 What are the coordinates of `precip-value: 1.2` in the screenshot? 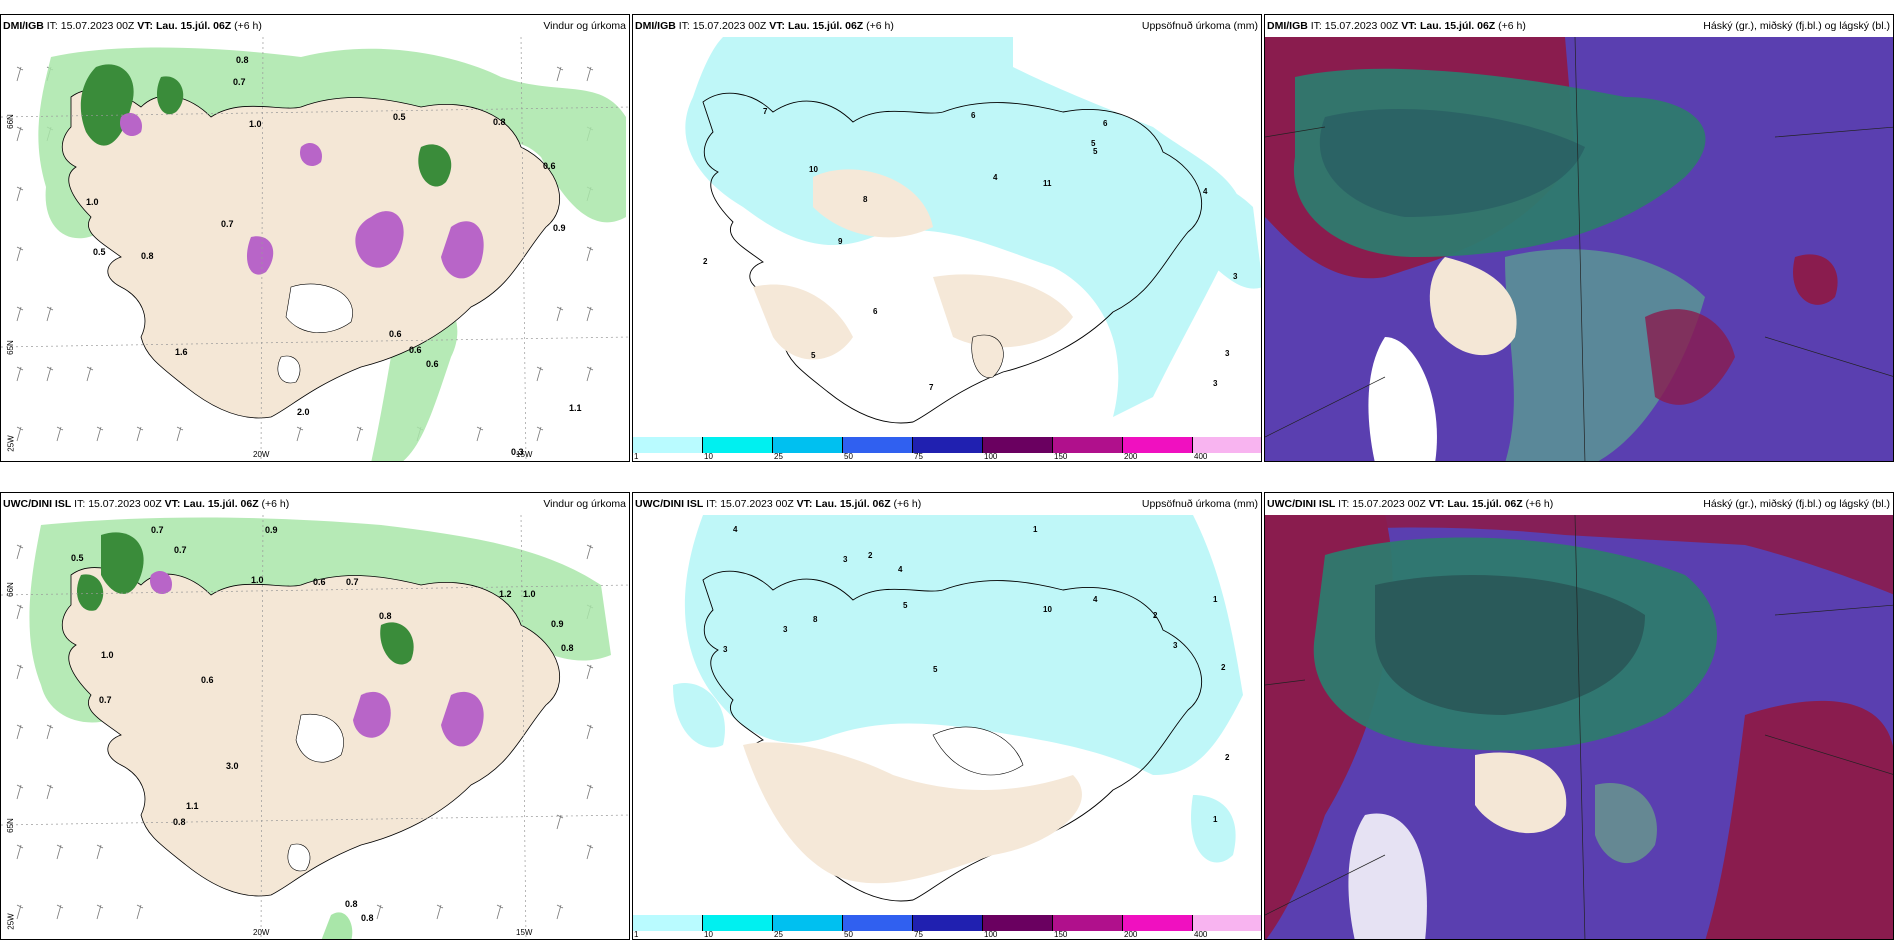 It's located at (505, 594).